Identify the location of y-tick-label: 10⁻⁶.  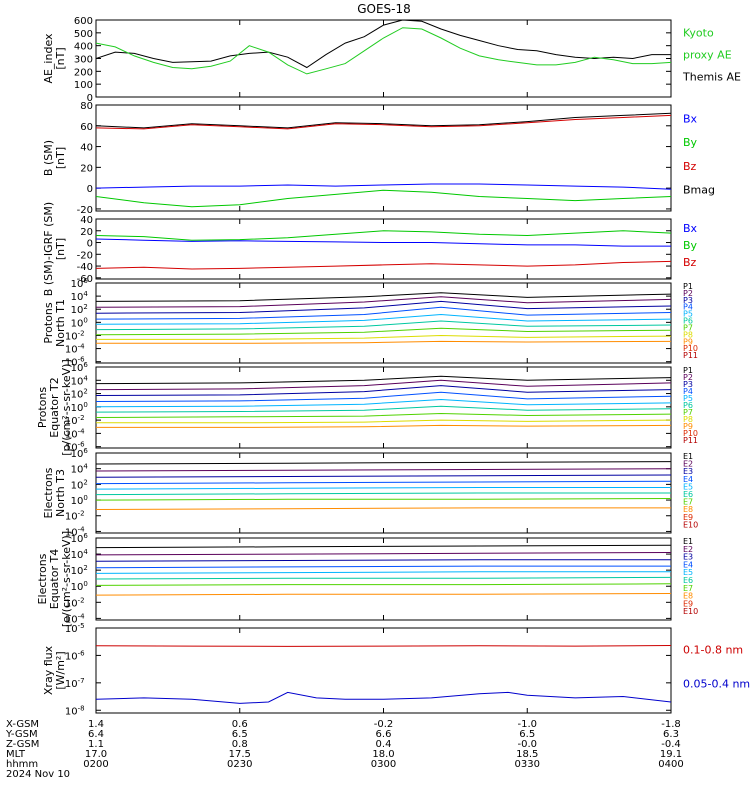
(75, 655).